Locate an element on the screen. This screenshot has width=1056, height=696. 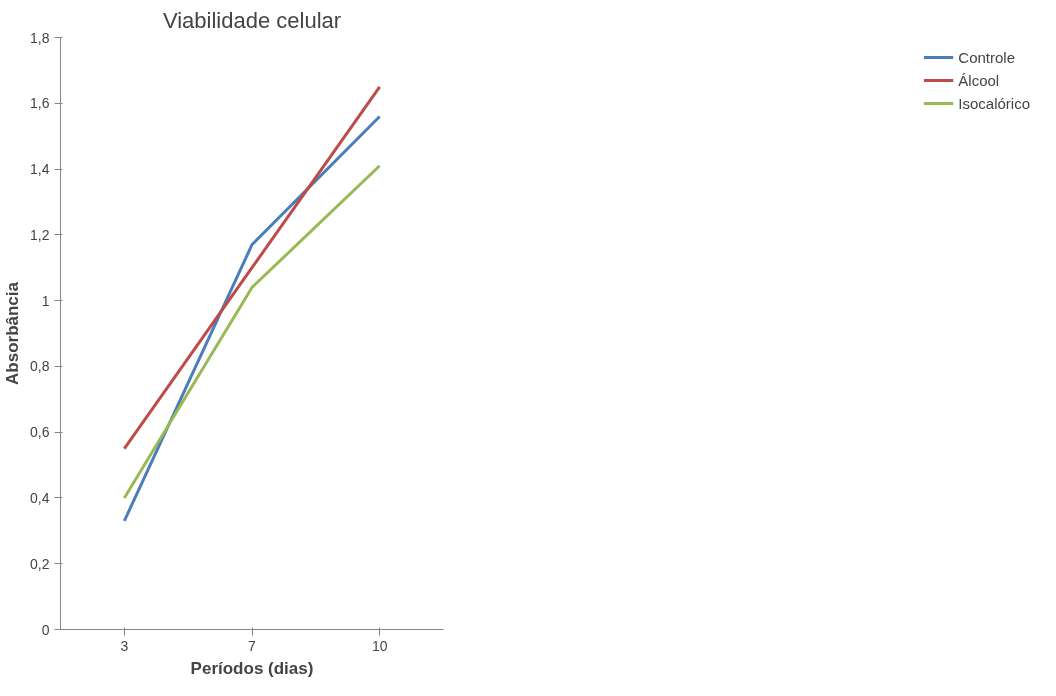
x-tick-label: 7 is located at coordinates (252, 645).